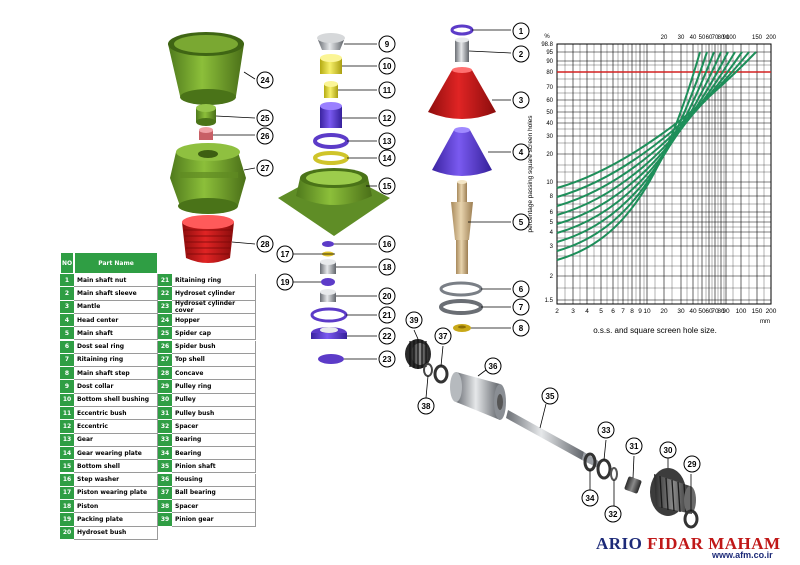  I want to click on callout-35: 35, so click(550, 396).